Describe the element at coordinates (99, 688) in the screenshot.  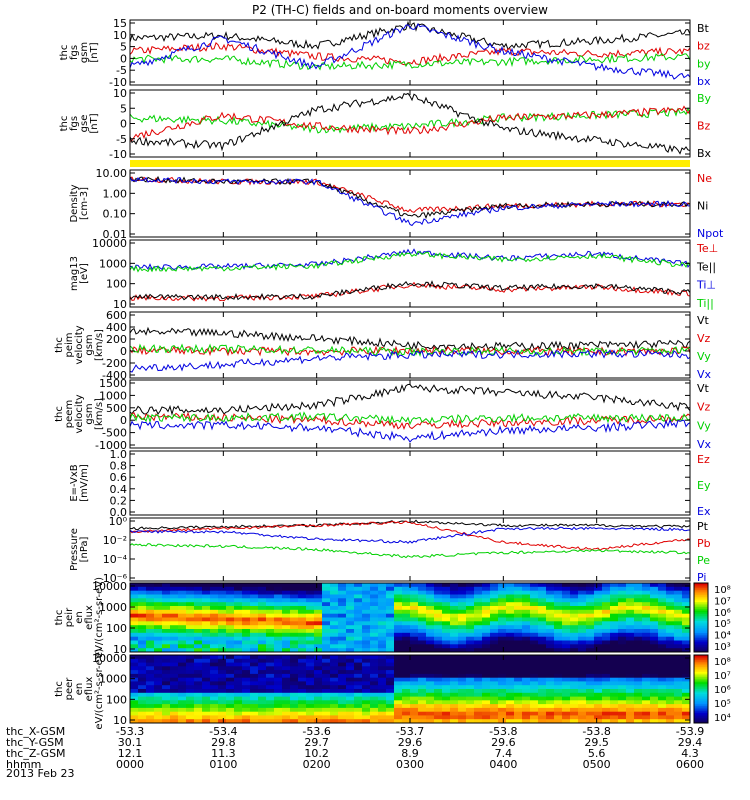
I see `y-axis-label-part: eV/(cm²-s-sr-eV)` at that location.